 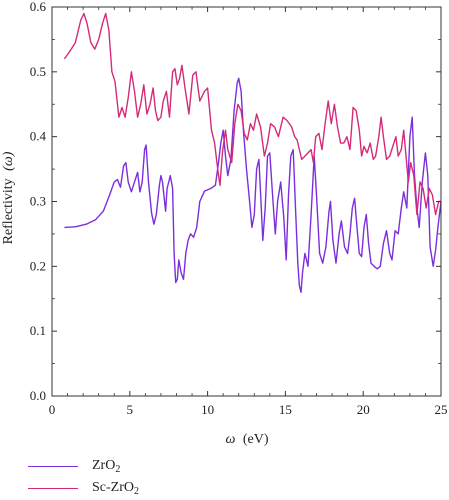 What do you see at coordinates (130, 409) in the screenshot?
I see `x-tick-label-1: 5` at bounding box center [130, 409].